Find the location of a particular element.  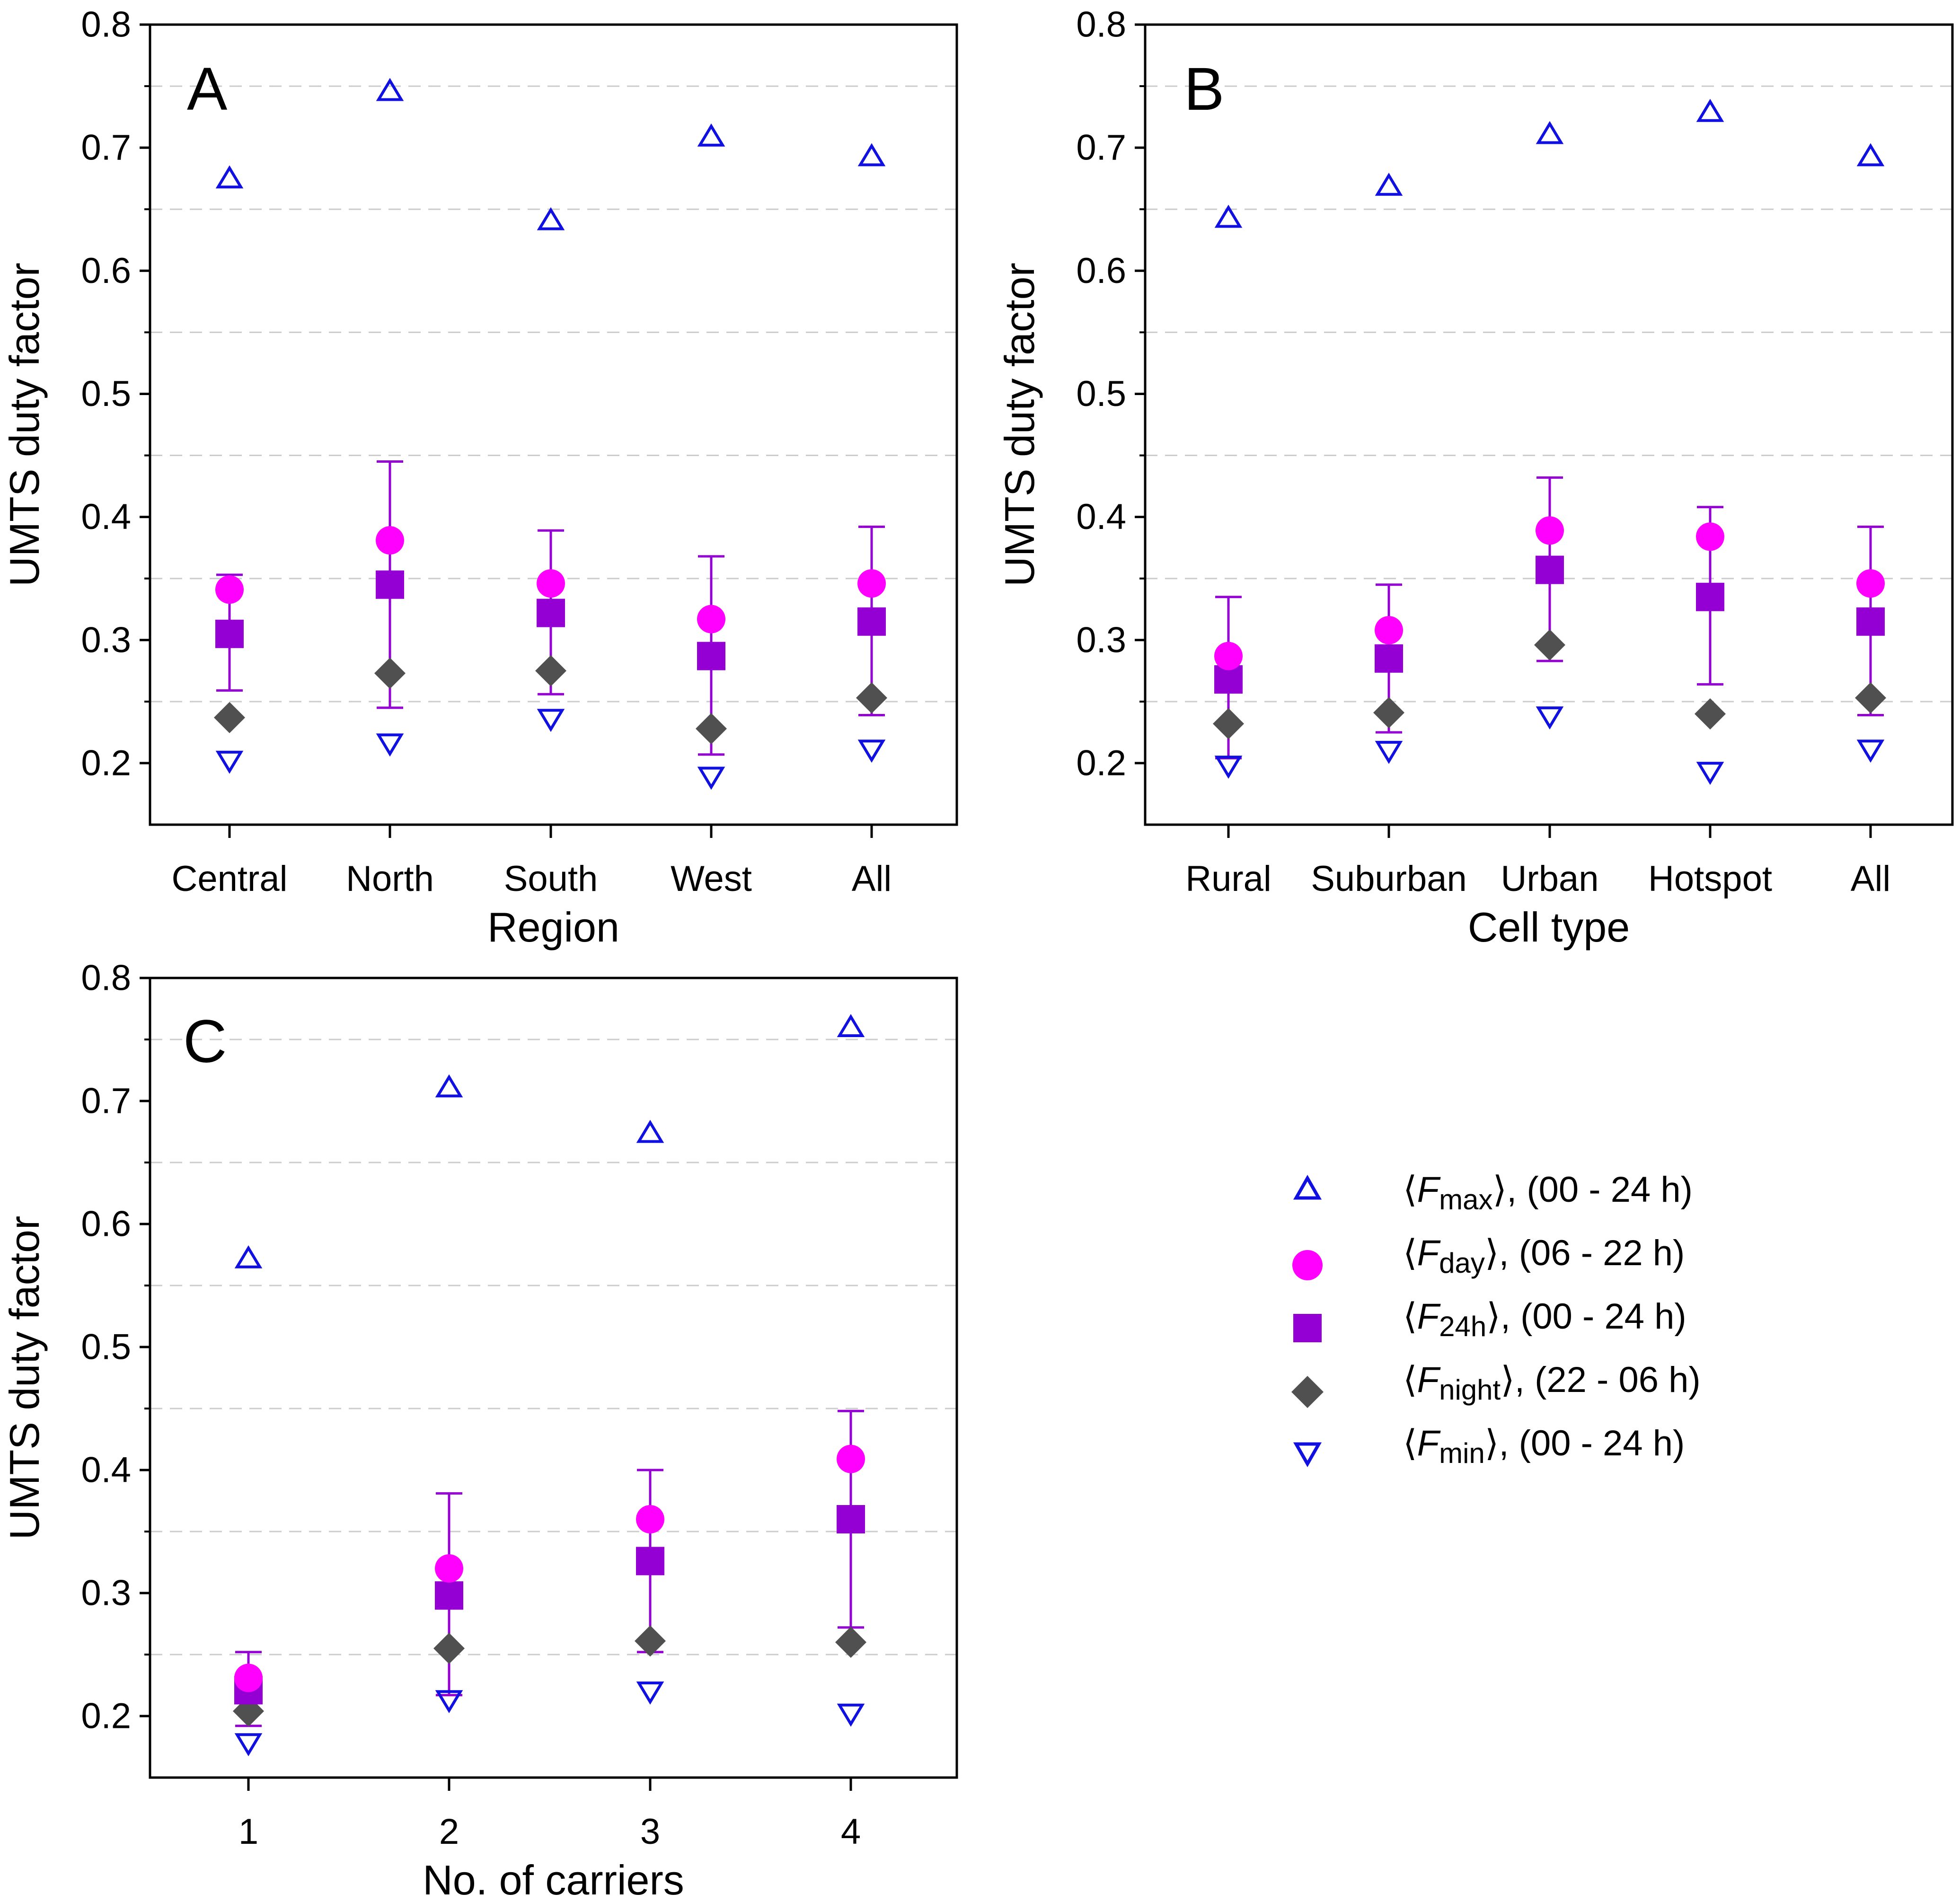

legend-entry-night: ⟨Fnight⟩, (22 - 06 h) is located at coordinates (1496, 1384).